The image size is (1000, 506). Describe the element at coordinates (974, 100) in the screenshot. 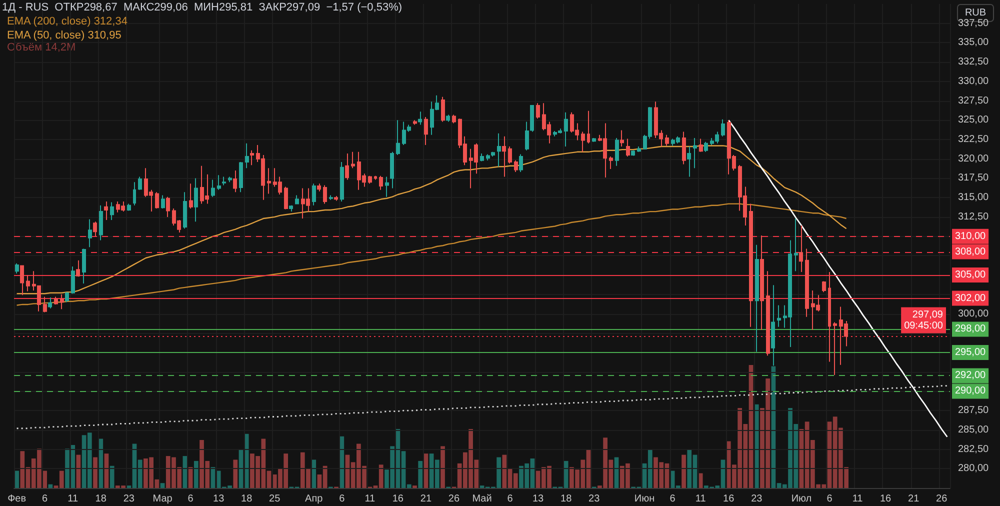

I see `y-tick-label: 327,50` at that location.